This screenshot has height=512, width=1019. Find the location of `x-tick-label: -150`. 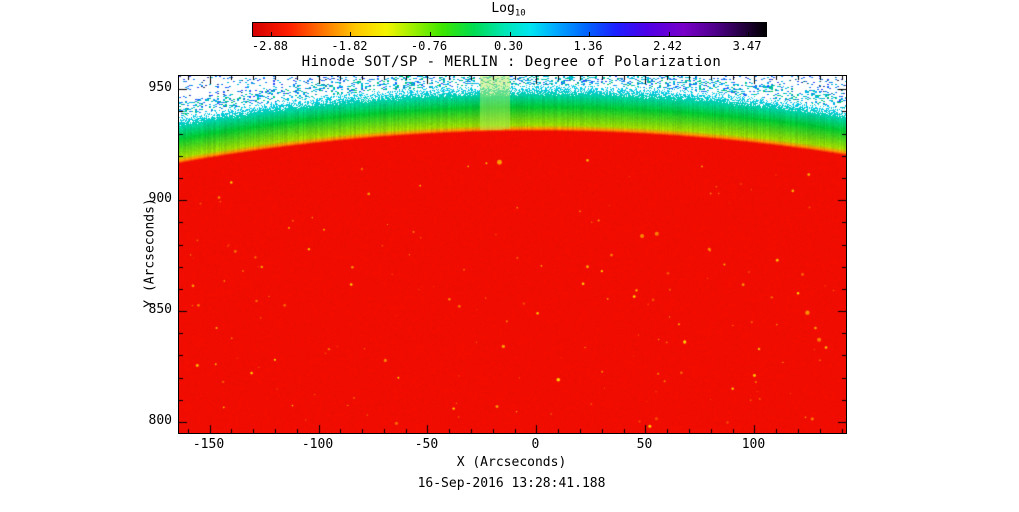

x-tick-label: -150 is located at coordinates (208, 444).